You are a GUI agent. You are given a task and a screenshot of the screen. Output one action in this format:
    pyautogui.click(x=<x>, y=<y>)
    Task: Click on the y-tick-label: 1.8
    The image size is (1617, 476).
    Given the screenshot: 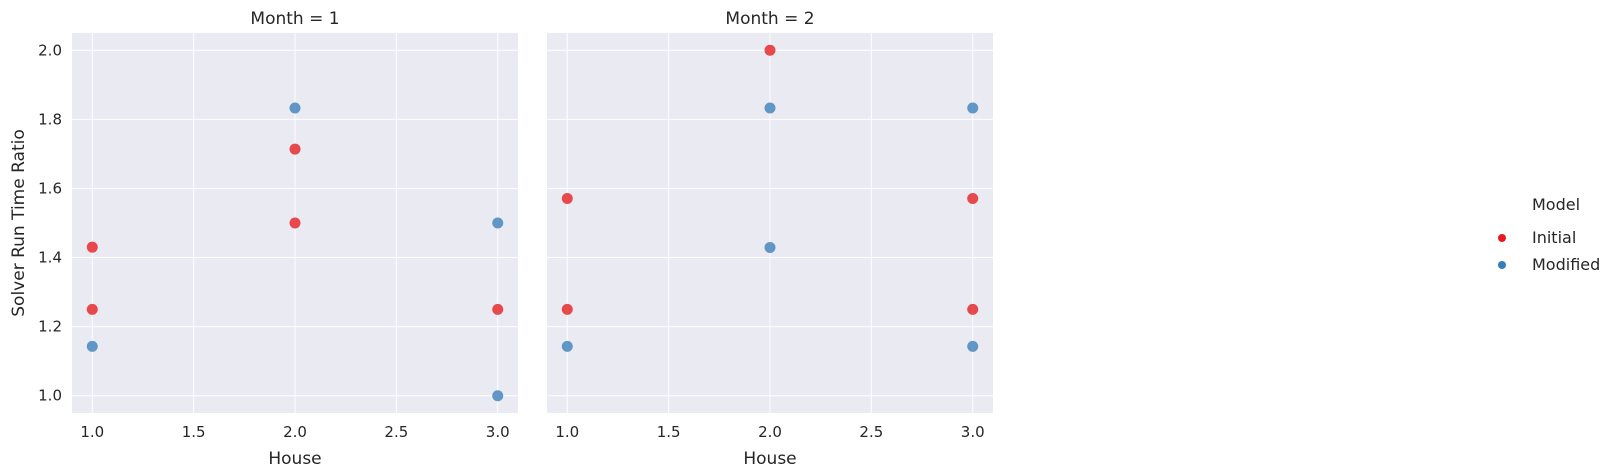 What is the action you would take?
    pyautogui.click(x=50, y=119)
    